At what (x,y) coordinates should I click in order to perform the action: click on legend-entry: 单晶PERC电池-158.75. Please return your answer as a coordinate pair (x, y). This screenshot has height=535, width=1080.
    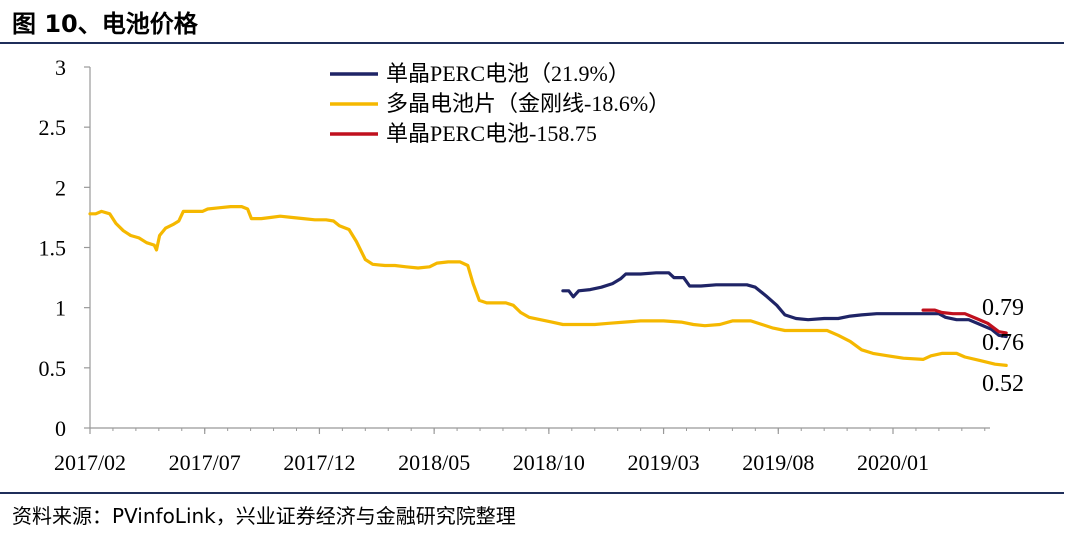
    Looking at the image, I should click on (491, 133).